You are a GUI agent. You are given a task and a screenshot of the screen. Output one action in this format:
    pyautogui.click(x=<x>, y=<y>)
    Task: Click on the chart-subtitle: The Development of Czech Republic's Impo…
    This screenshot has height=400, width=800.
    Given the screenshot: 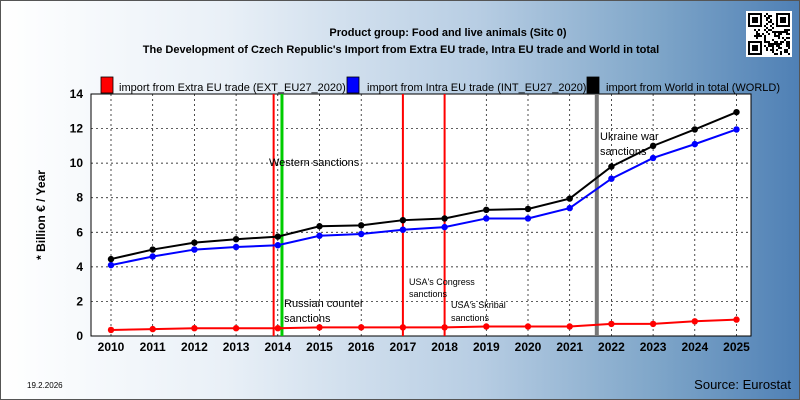 What is the action you would take?
    pyautogui.click(x=401, y=50)
    